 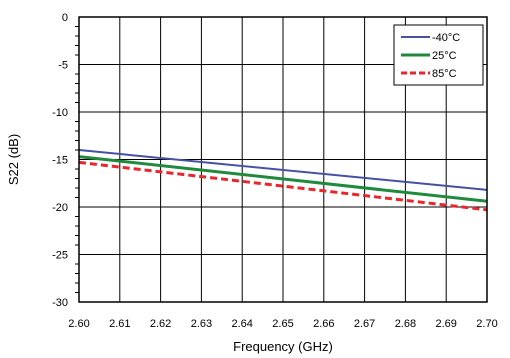 I want to click on x-tick-label: 2.70, so click(x=486, y=324).